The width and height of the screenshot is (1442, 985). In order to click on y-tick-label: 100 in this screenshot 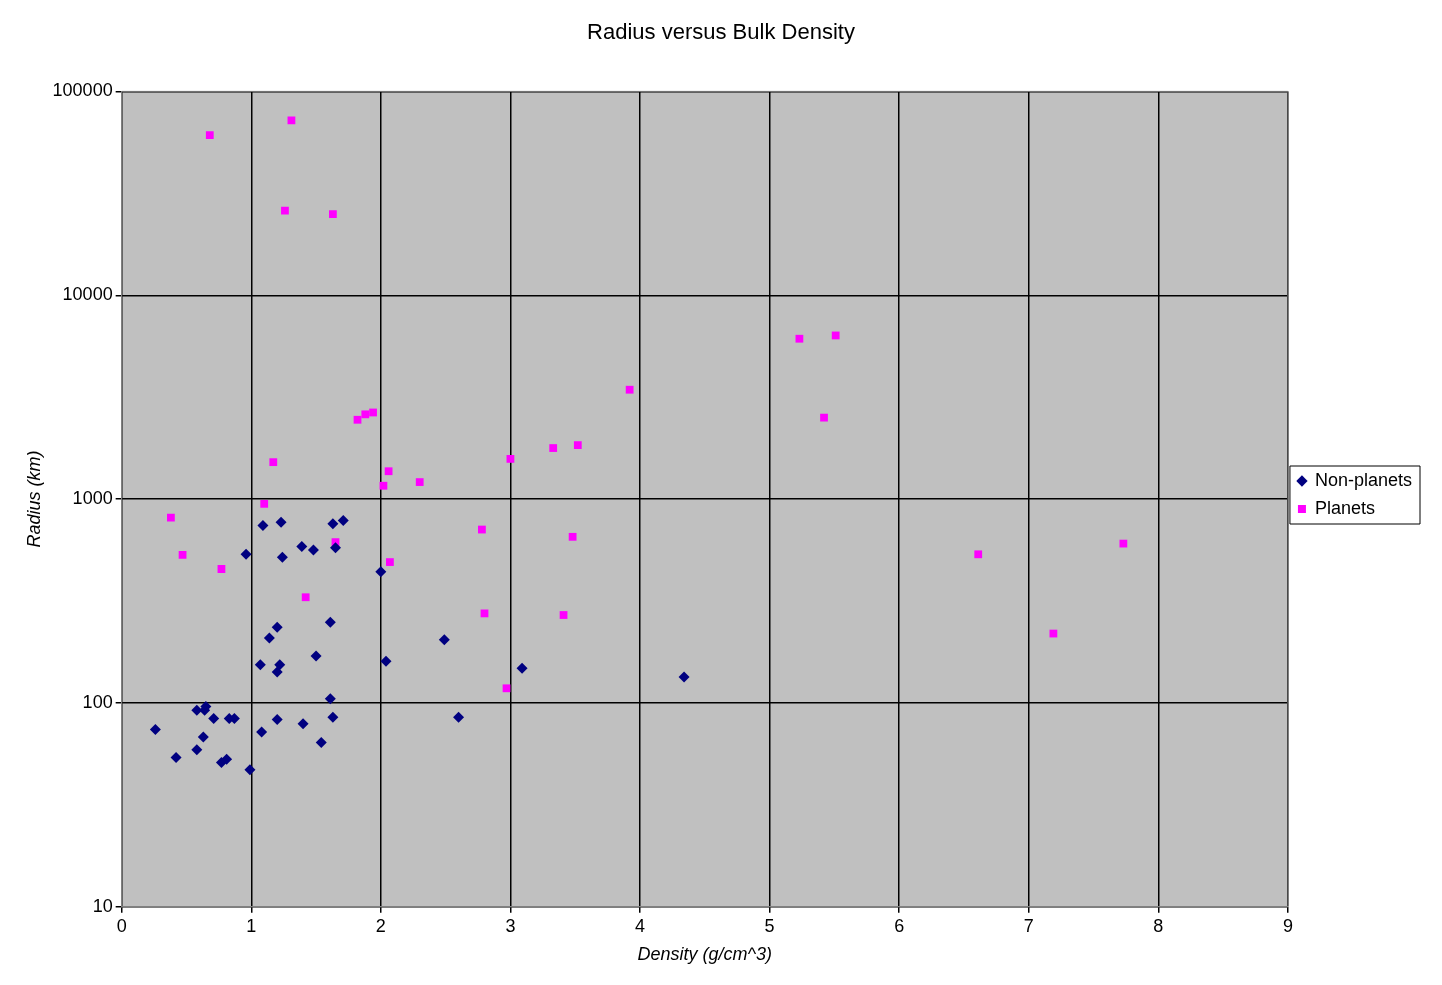, I will do `click(97, 701)`.